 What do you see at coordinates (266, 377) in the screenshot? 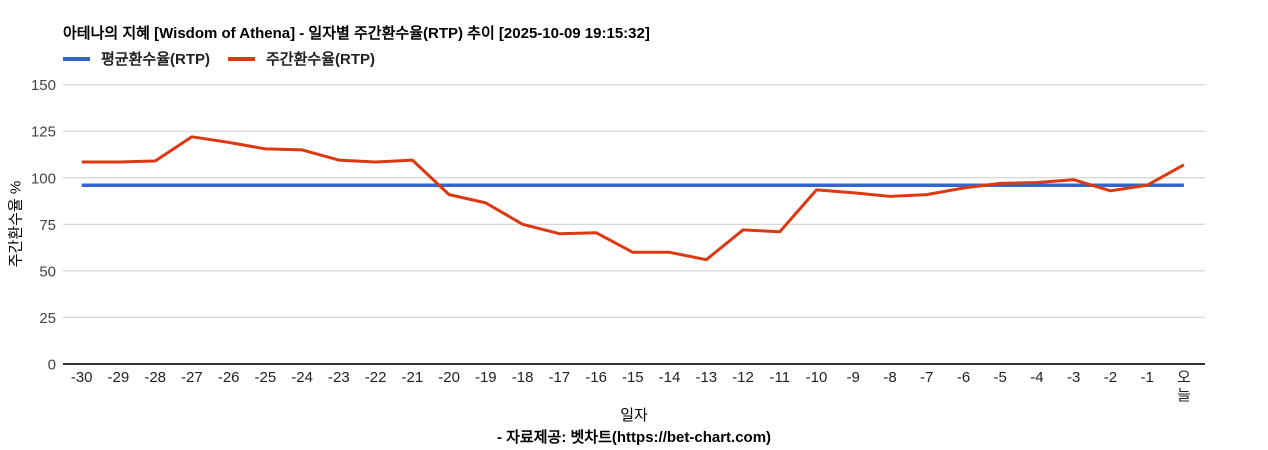
I see `x-tick-label: -25` at bounding box center [266, 377].